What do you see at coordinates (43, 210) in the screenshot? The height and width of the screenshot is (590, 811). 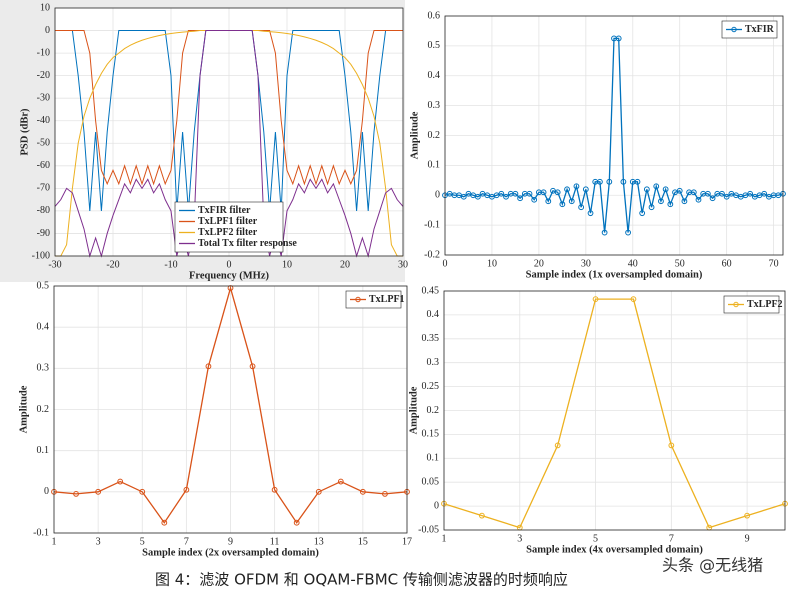 I see `y-tick-label: -80` at bounding box center [43, 210].